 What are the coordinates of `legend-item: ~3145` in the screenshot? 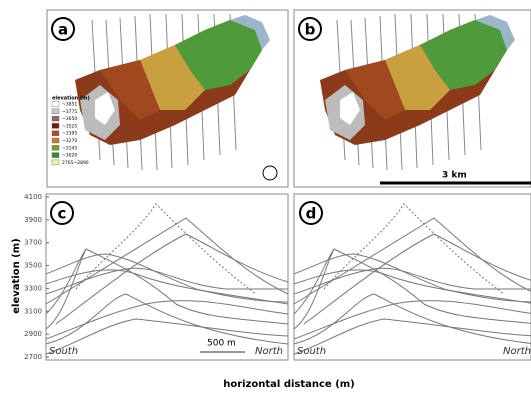 It's located at (69, 148).